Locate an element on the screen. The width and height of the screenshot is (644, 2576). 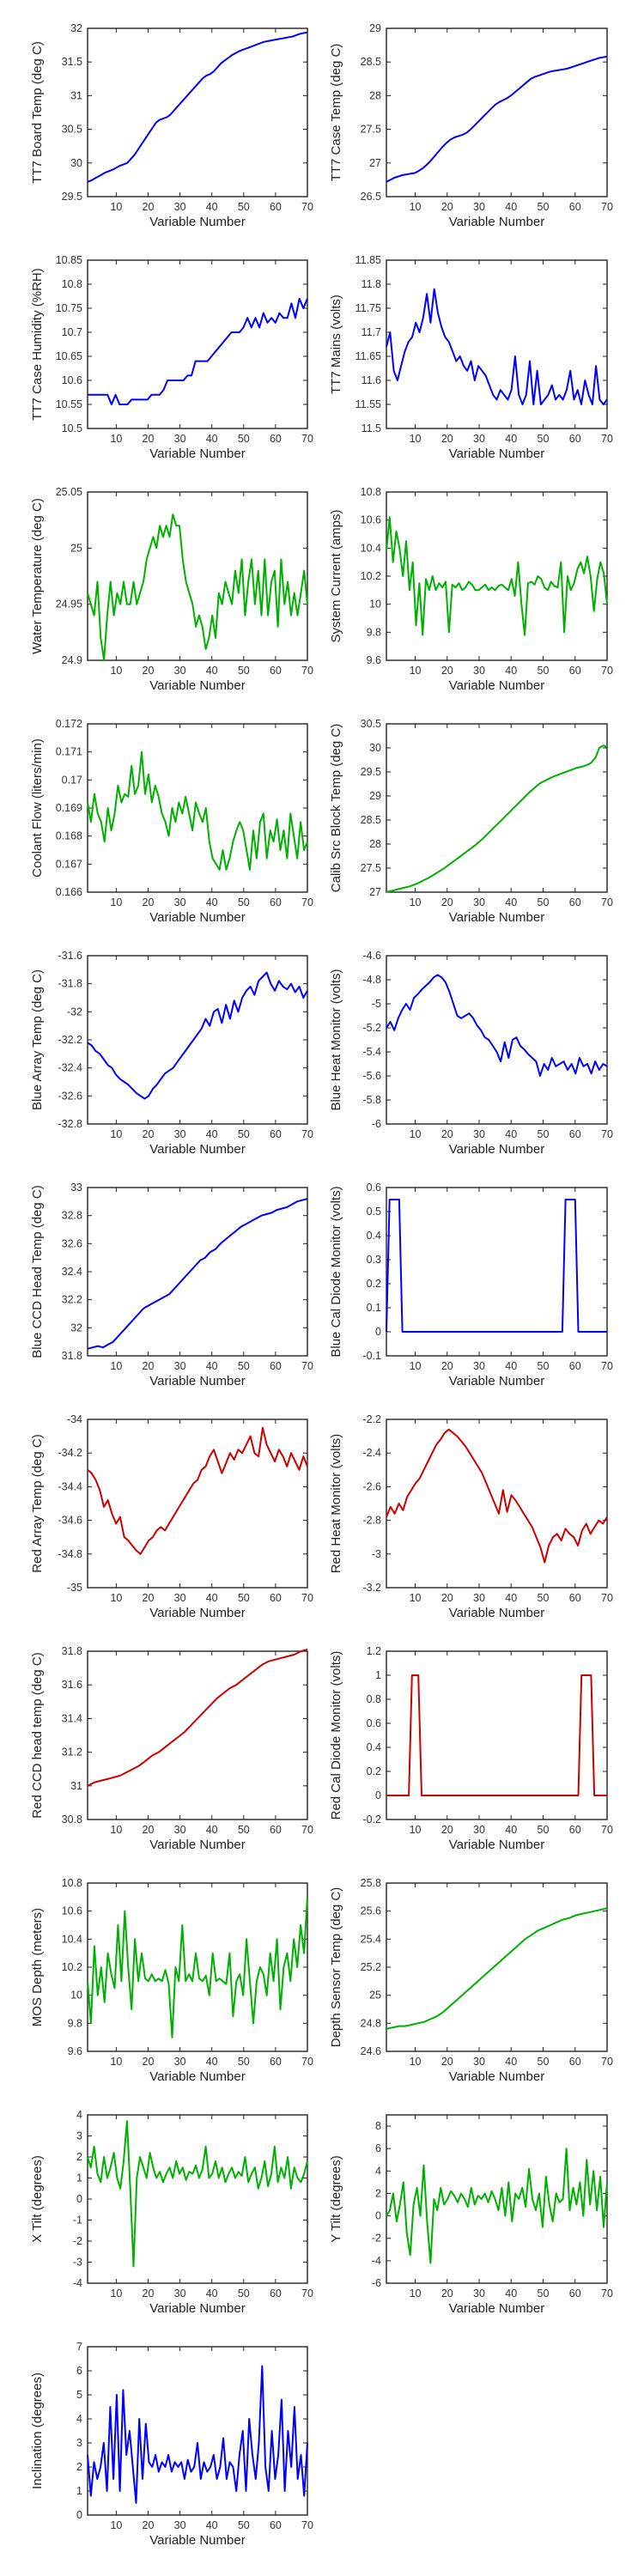
y-tick-label: 10.6 is located at coordinates (72, 1911).